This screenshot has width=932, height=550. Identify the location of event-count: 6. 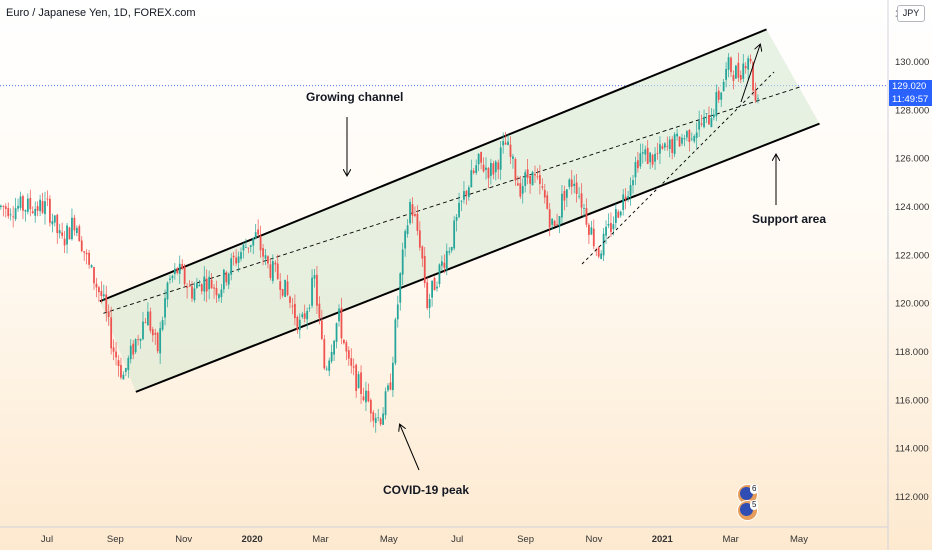
(754, 489).